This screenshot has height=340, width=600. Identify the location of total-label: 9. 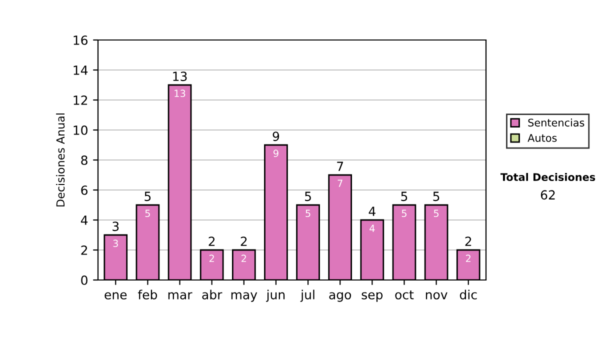
(276, 137).